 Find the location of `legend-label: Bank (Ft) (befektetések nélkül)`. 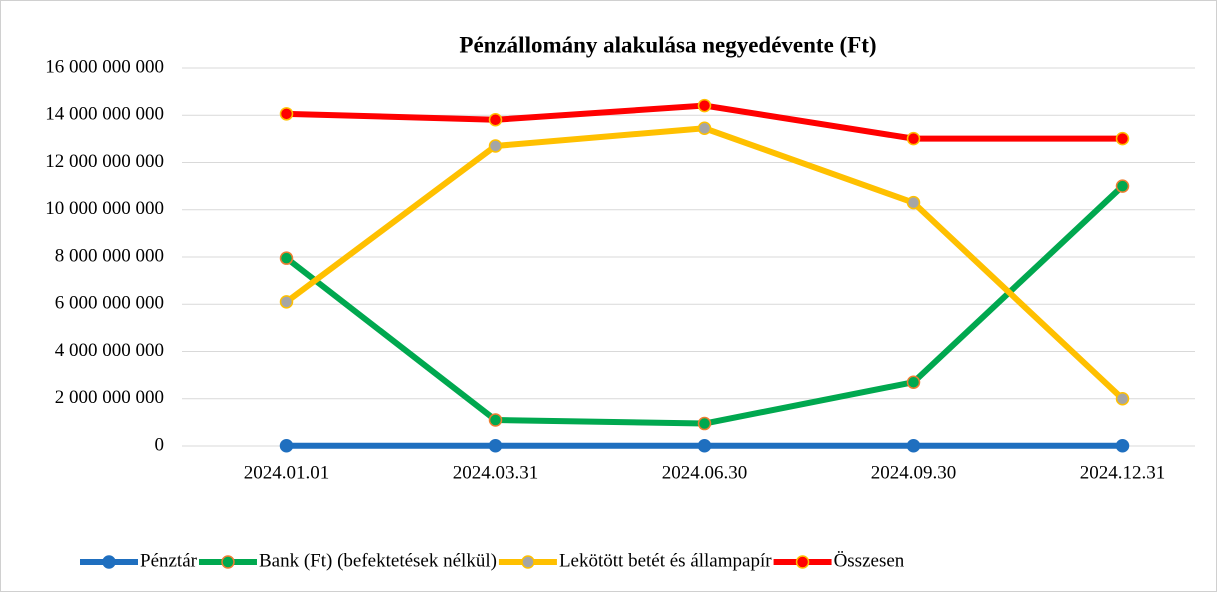

legend-label: Bank (Ft) (befektetések nélkül) is located at coordinates (378, 560).